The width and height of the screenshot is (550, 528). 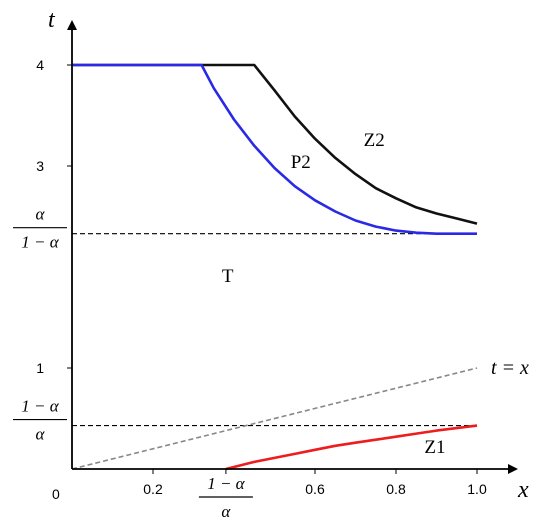 What do you see at coordinates (40, 242) in the screenshot?
I see `y-fraction-tick-0-denominator: 1 − α` at bounding box center [40, 242].